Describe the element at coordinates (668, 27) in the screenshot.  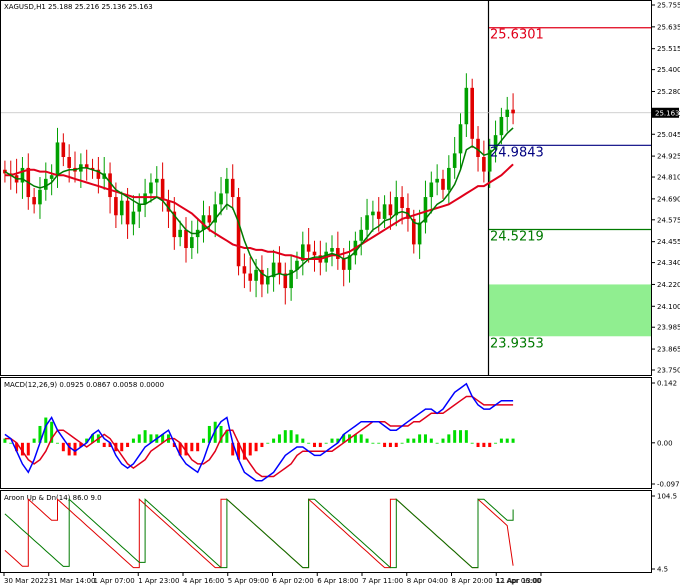
I see `price-tick-label: 25.635` at that location.